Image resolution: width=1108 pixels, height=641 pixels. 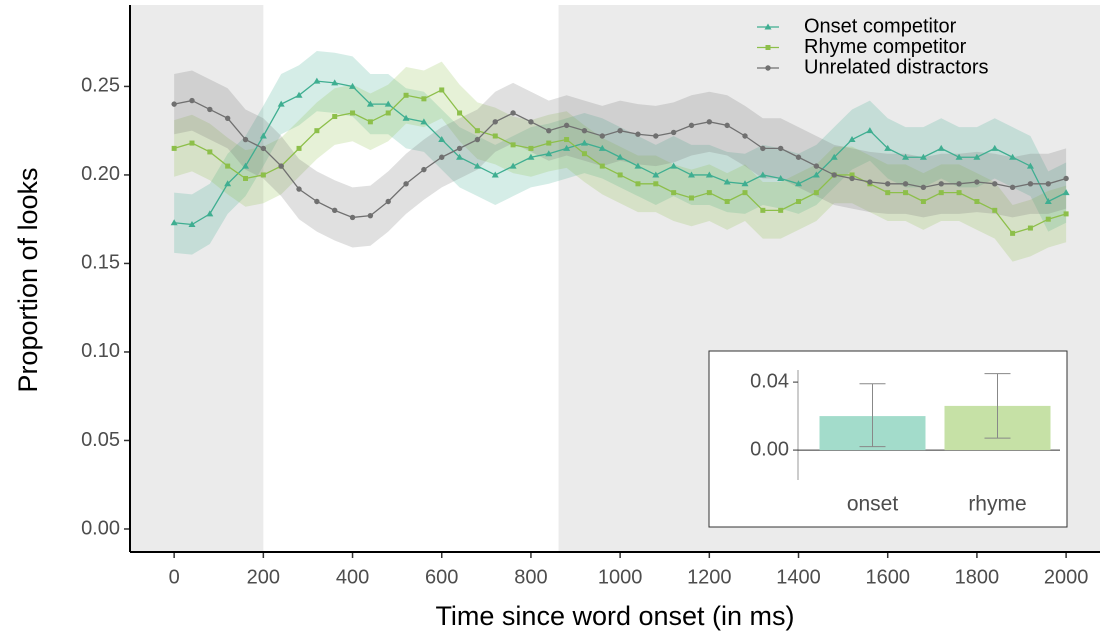 I want to click on legend-label: Onset competitor, so click(x=880, y=26).